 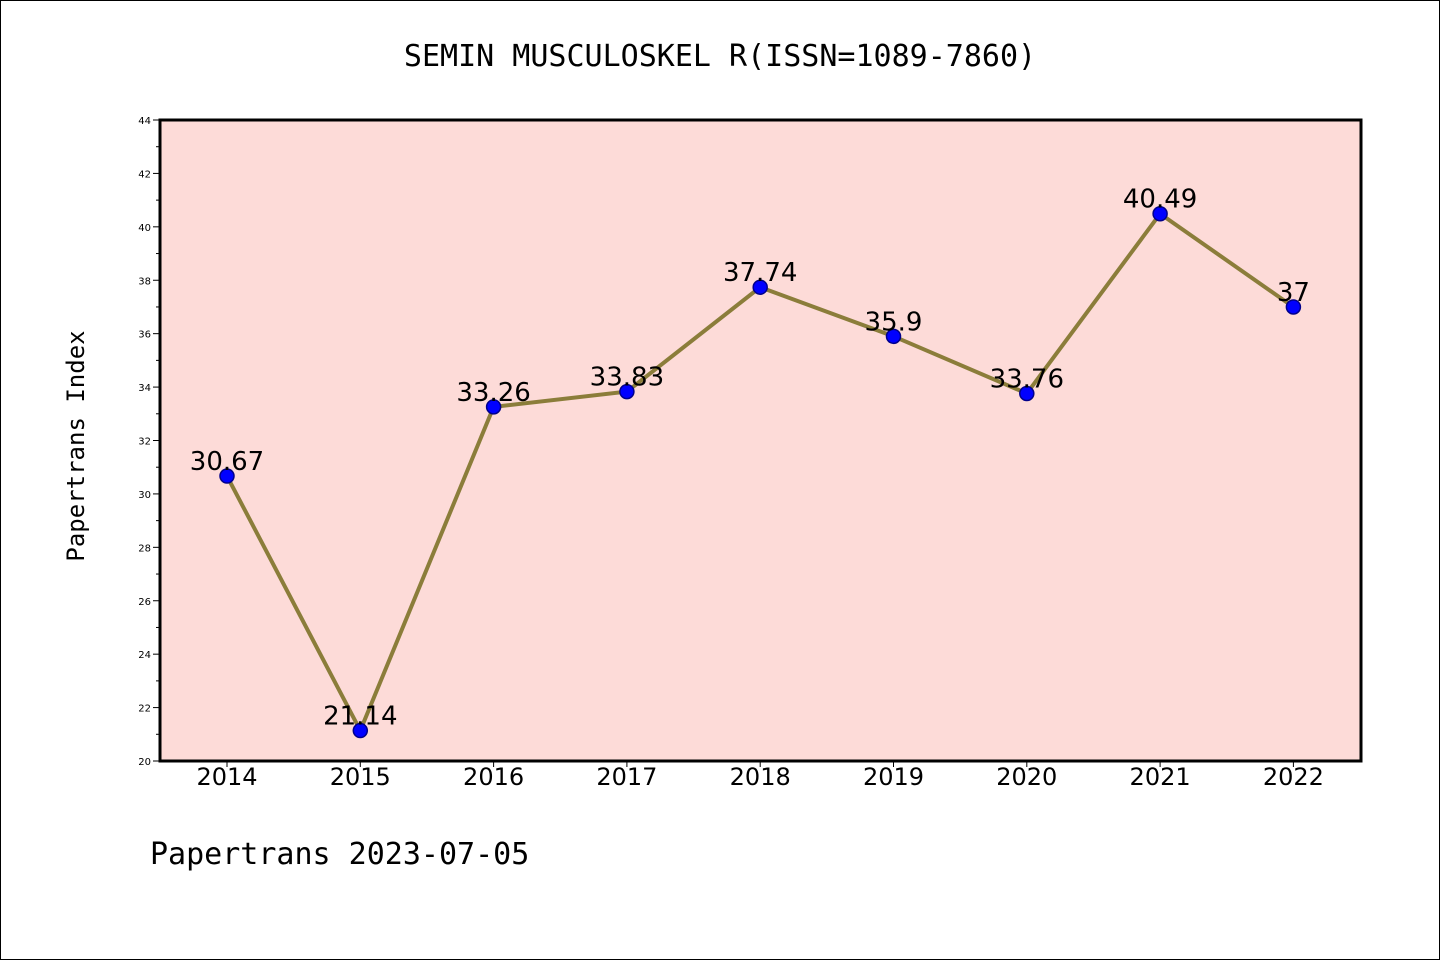 I want to click on data-label: 21.14, so click(x=360, y=717).